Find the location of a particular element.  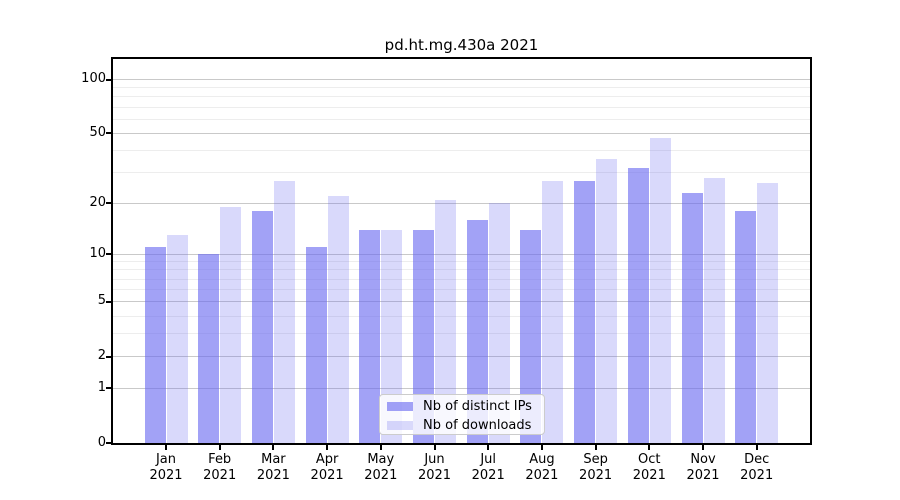

y-tick-label: 1 is located at coordinates (101, 387).